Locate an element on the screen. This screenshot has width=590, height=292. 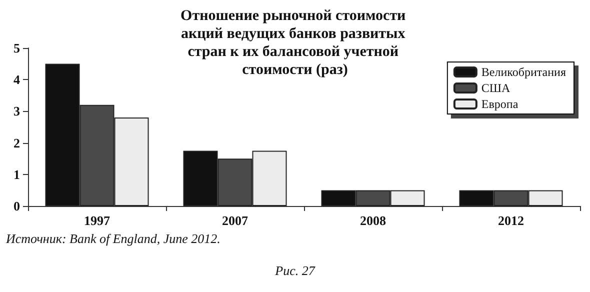
x-tick-label: 2012 is located at coordinates (511, 220).